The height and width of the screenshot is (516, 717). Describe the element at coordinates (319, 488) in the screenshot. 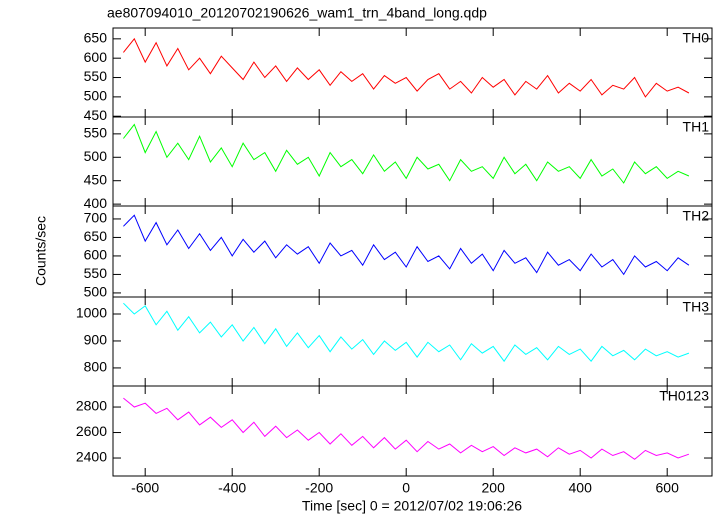

I see `x-tick-label: -200` at that location.